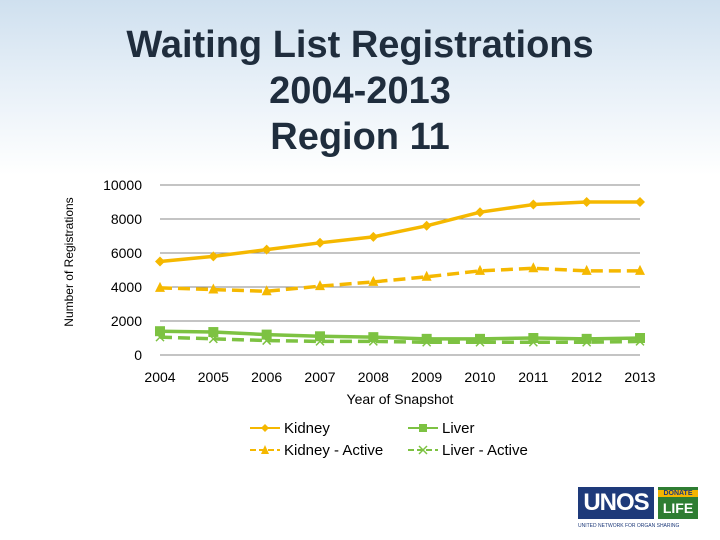 This screenshot has width=720, height=540. What do you see at coordinates (159, 377) in the screenshot?
I see `x-tick-label-2004: 2004` at bounding box center [159, 377].